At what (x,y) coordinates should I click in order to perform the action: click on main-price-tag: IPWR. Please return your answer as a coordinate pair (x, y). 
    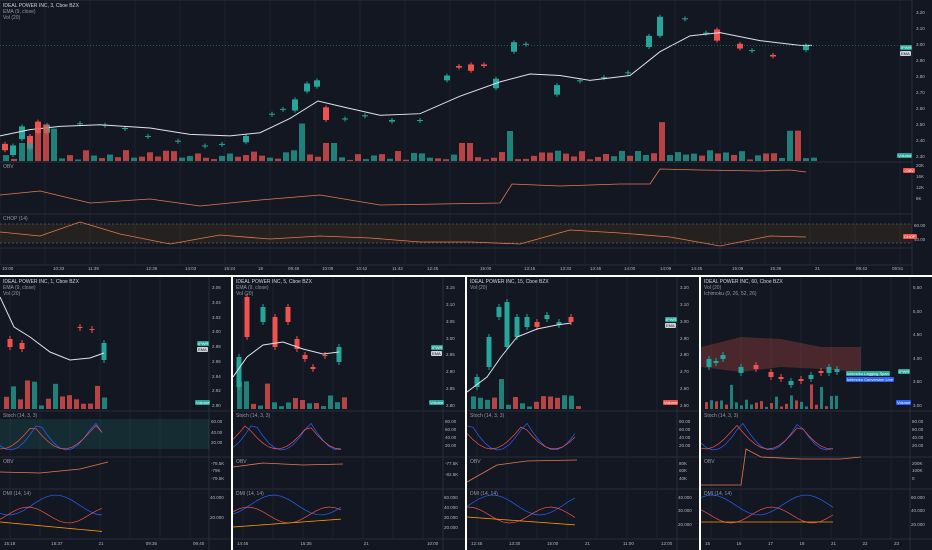
    Looking at the image, I should click on (906, 47).